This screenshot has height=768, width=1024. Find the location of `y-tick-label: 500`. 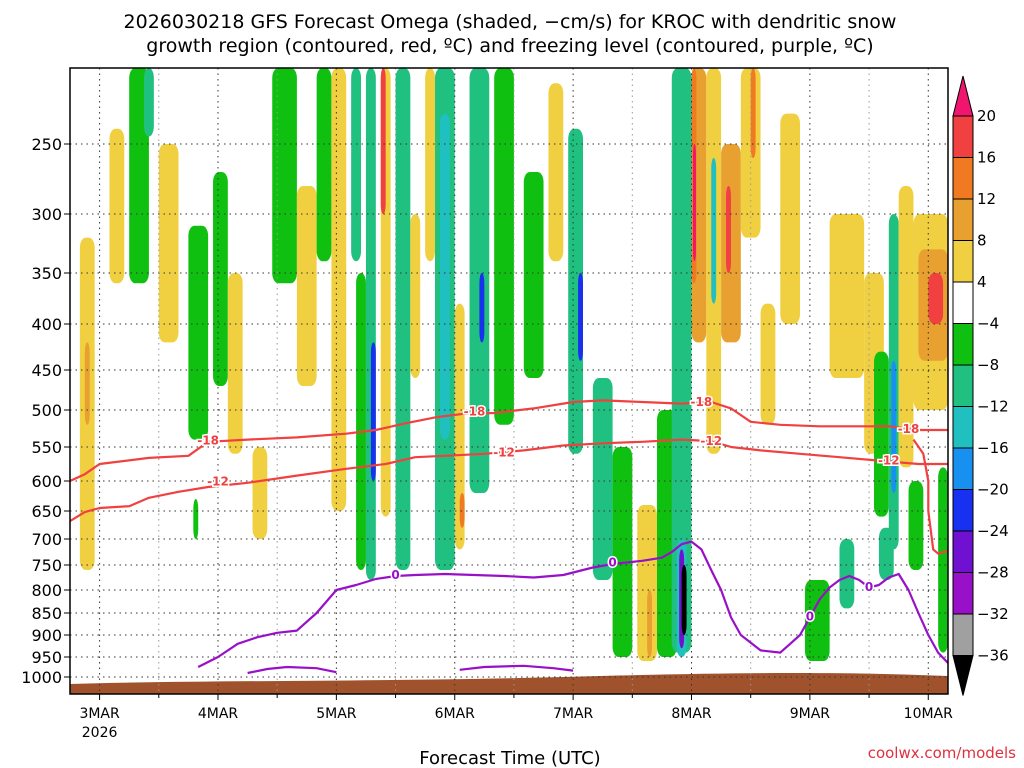

y-tick-label: 500 is located at coordinates (46, 410).